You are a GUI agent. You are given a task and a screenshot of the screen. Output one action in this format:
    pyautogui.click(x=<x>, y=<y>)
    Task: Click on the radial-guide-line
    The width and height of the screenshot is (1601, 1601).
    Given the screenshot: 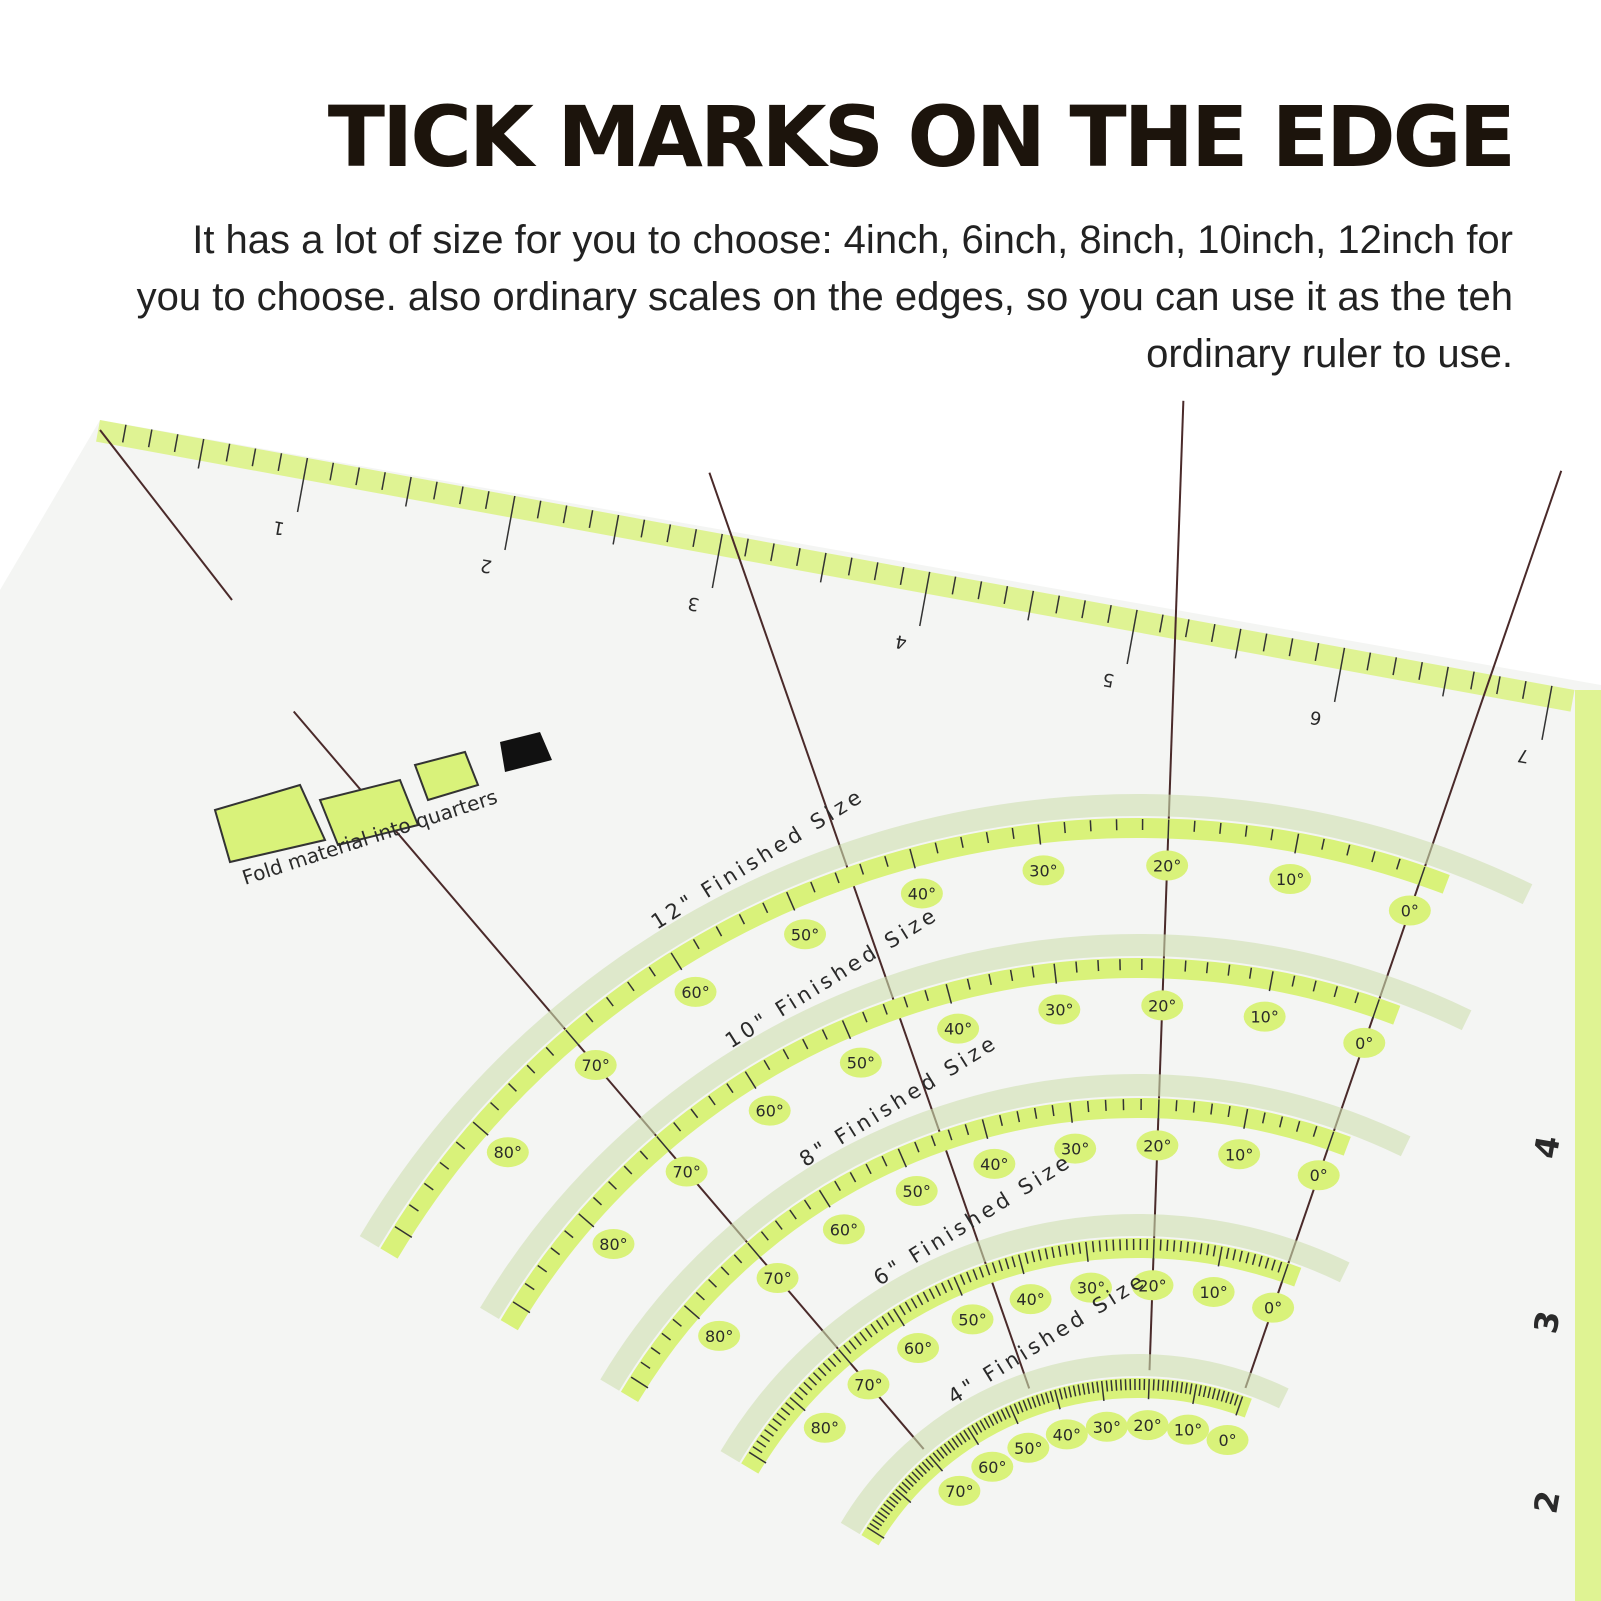 What is the action you would take?
    pyautogui.click(x=1166, y=885)
    